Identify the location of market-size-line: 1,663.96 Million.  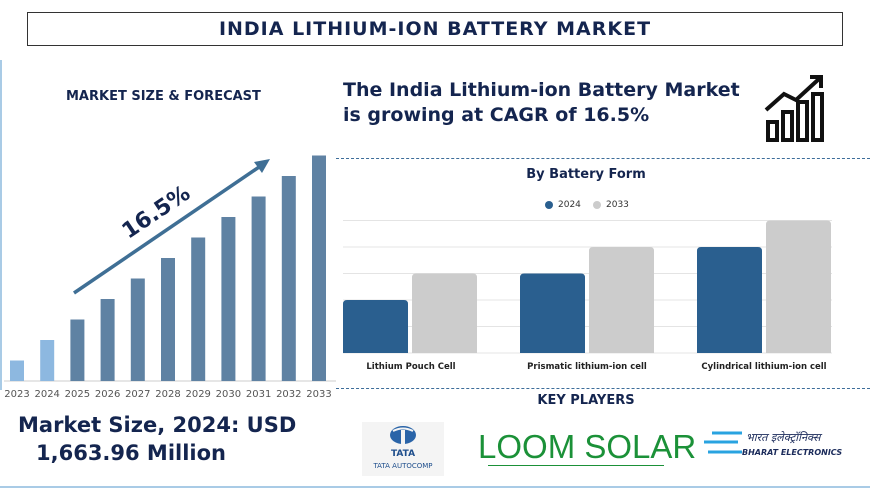
(131, 453).